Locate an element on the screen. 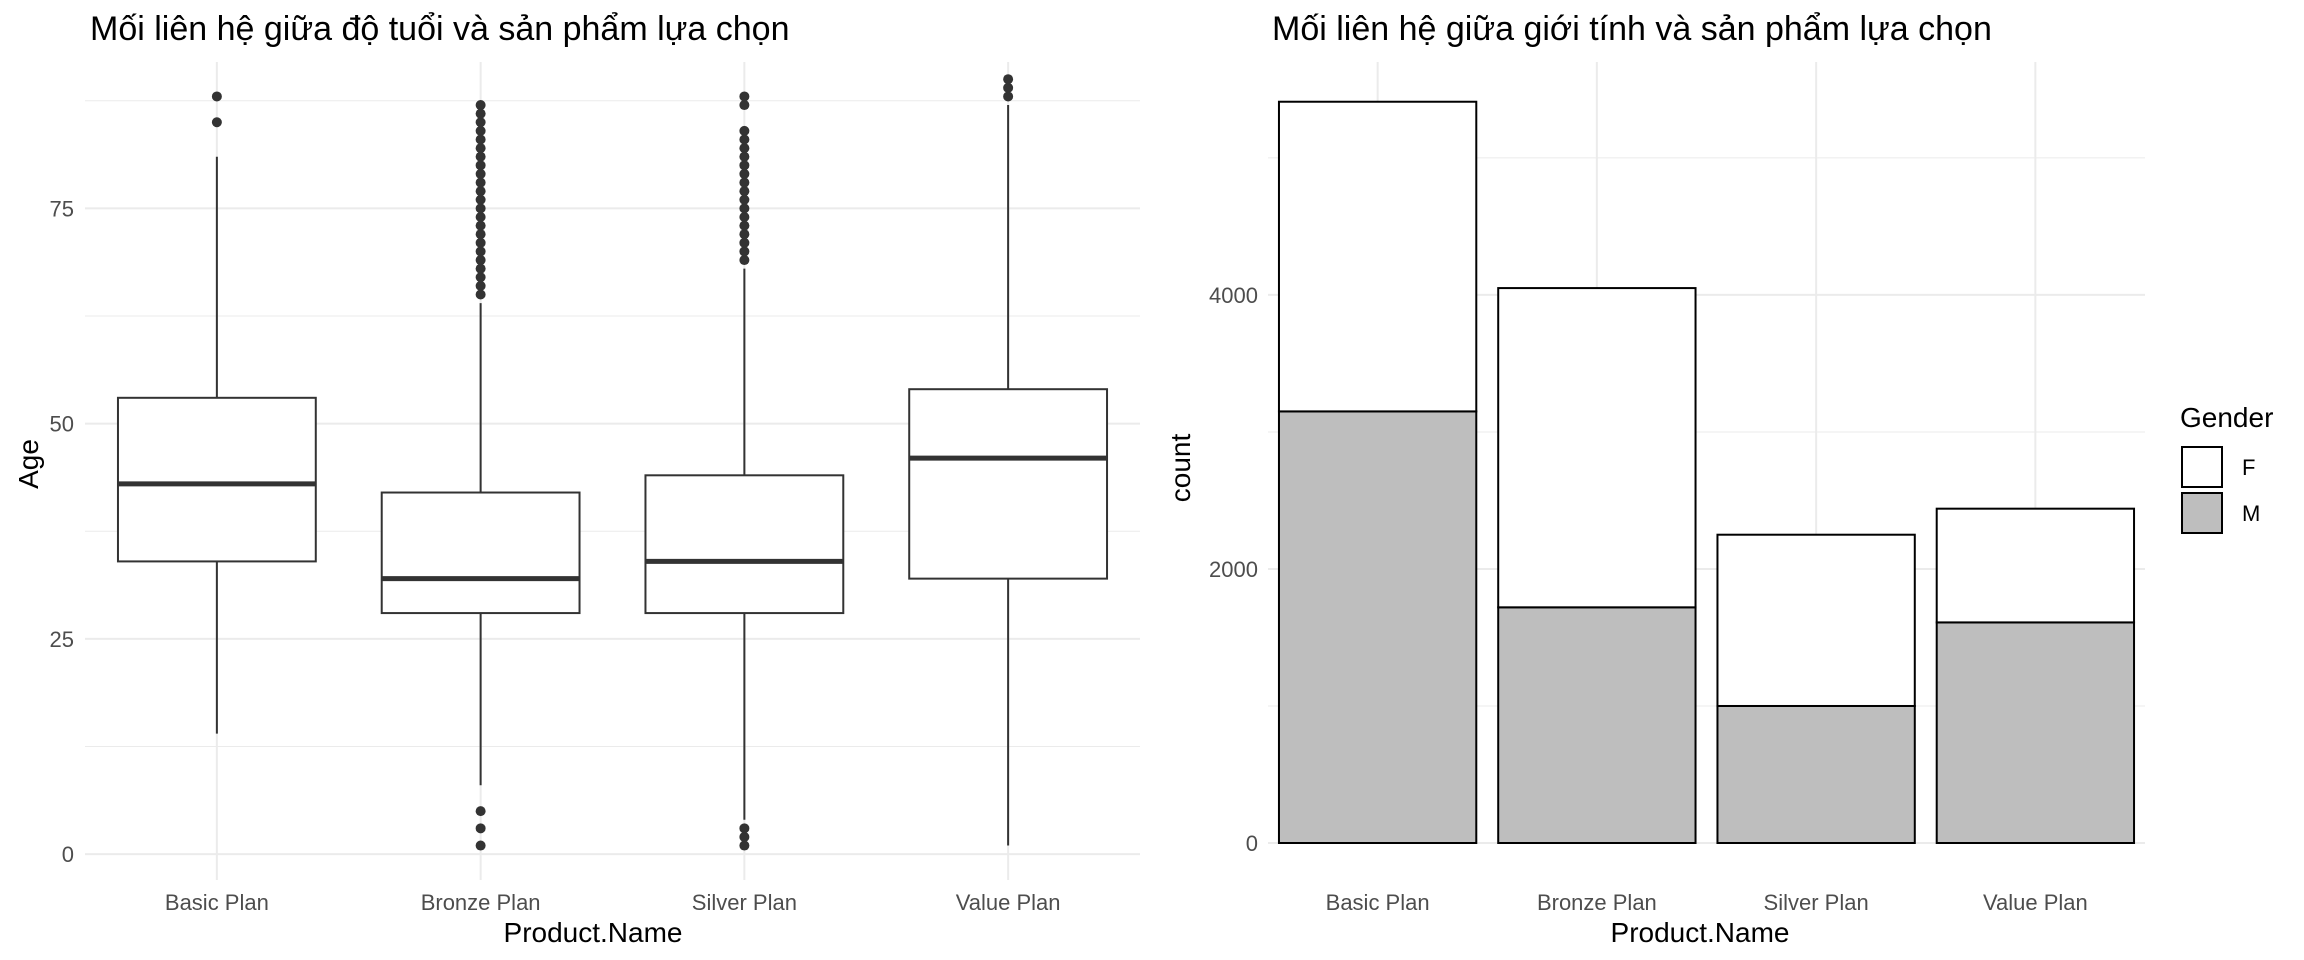 The height and width of the screenshot is (960, 2304). bar-x-axis-title: Product.Name is located at coordinates (1700, 932).